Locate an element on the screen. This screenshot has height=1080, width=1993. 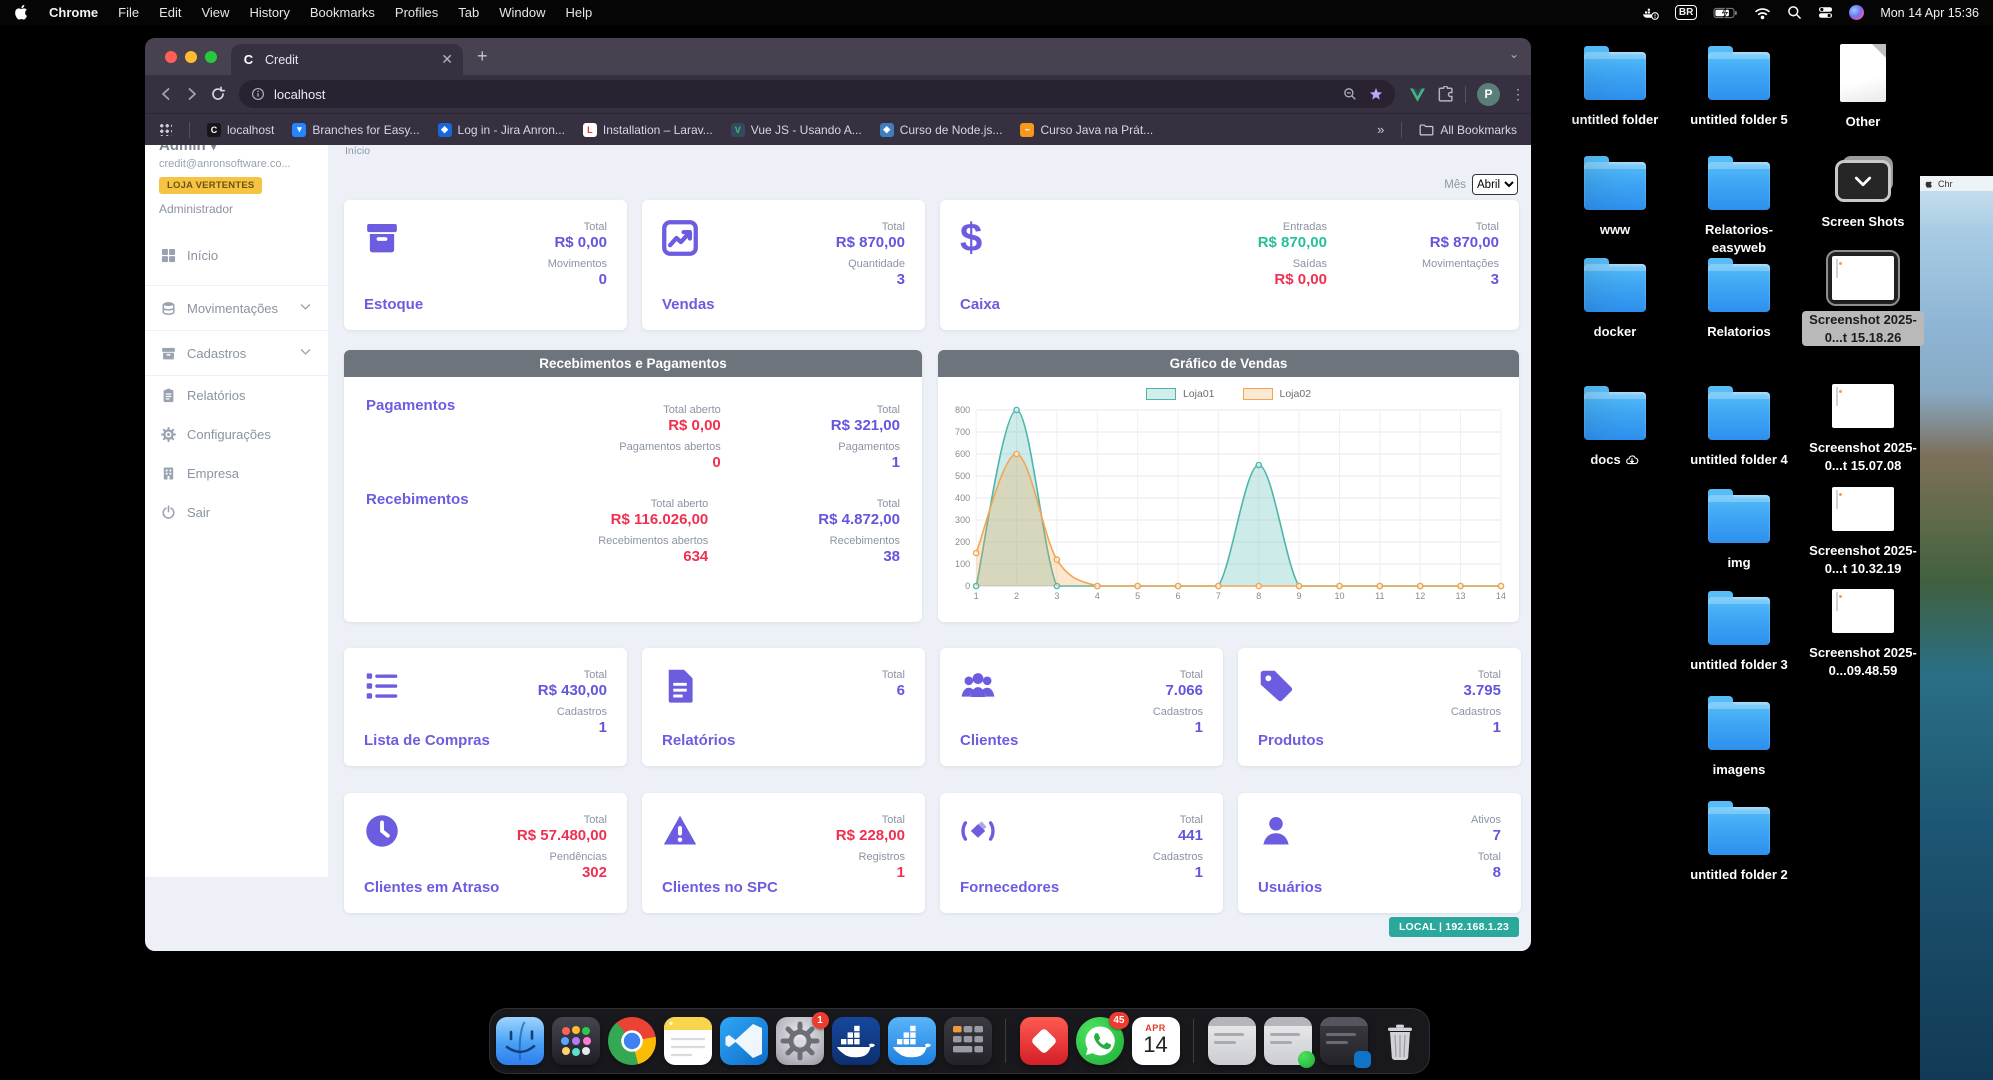
desktop-icon-untitled-folder-5: untitled folder 5 is located at coordinates (1739, 84).